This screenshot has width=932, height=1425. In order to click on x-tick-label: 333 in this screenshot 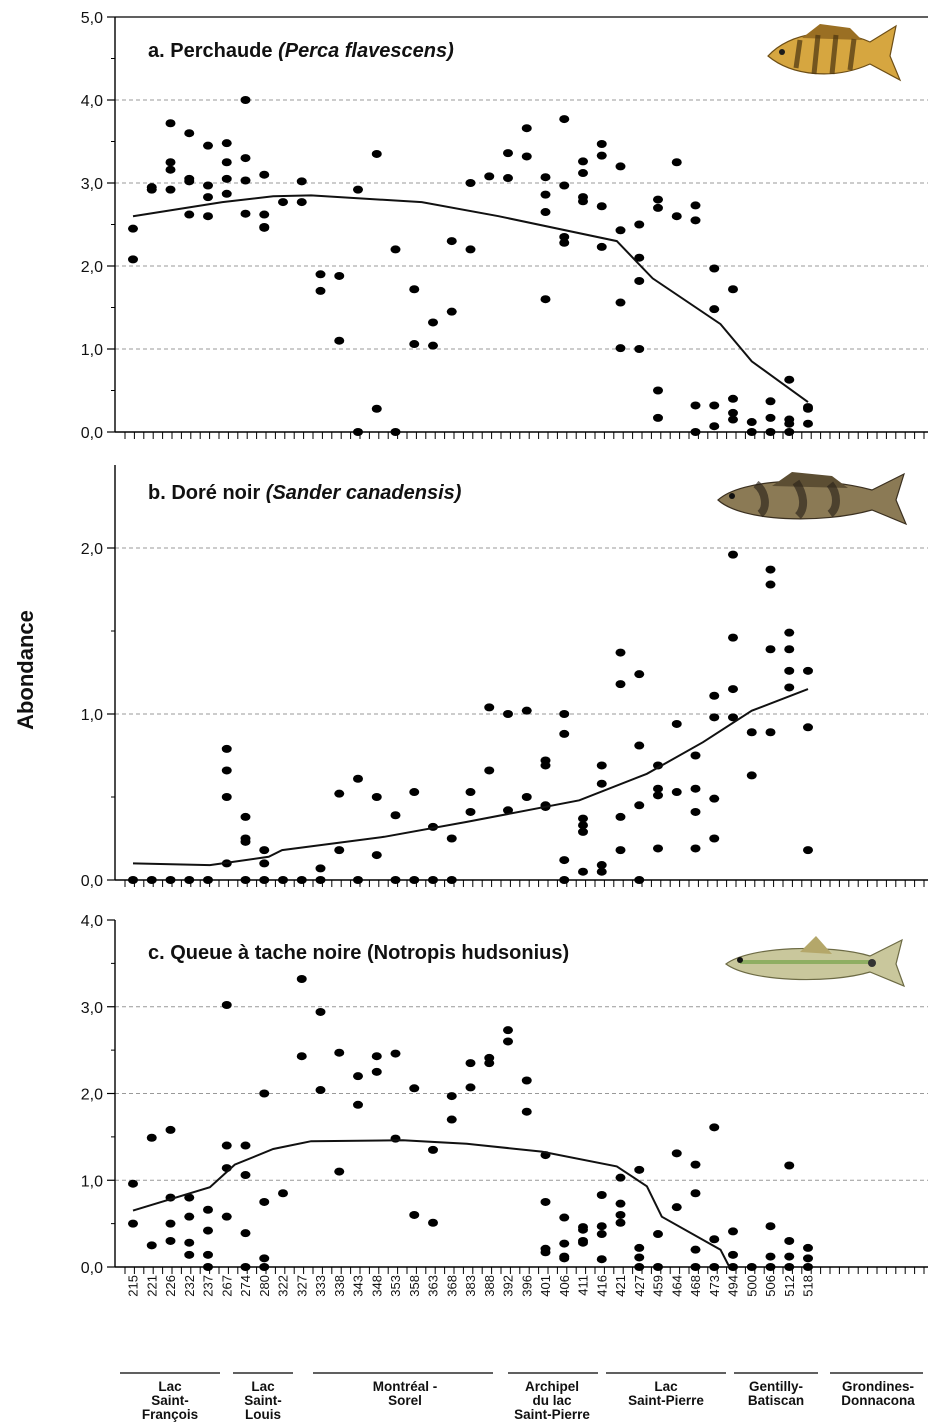, I will do `click(320, 1286)`.